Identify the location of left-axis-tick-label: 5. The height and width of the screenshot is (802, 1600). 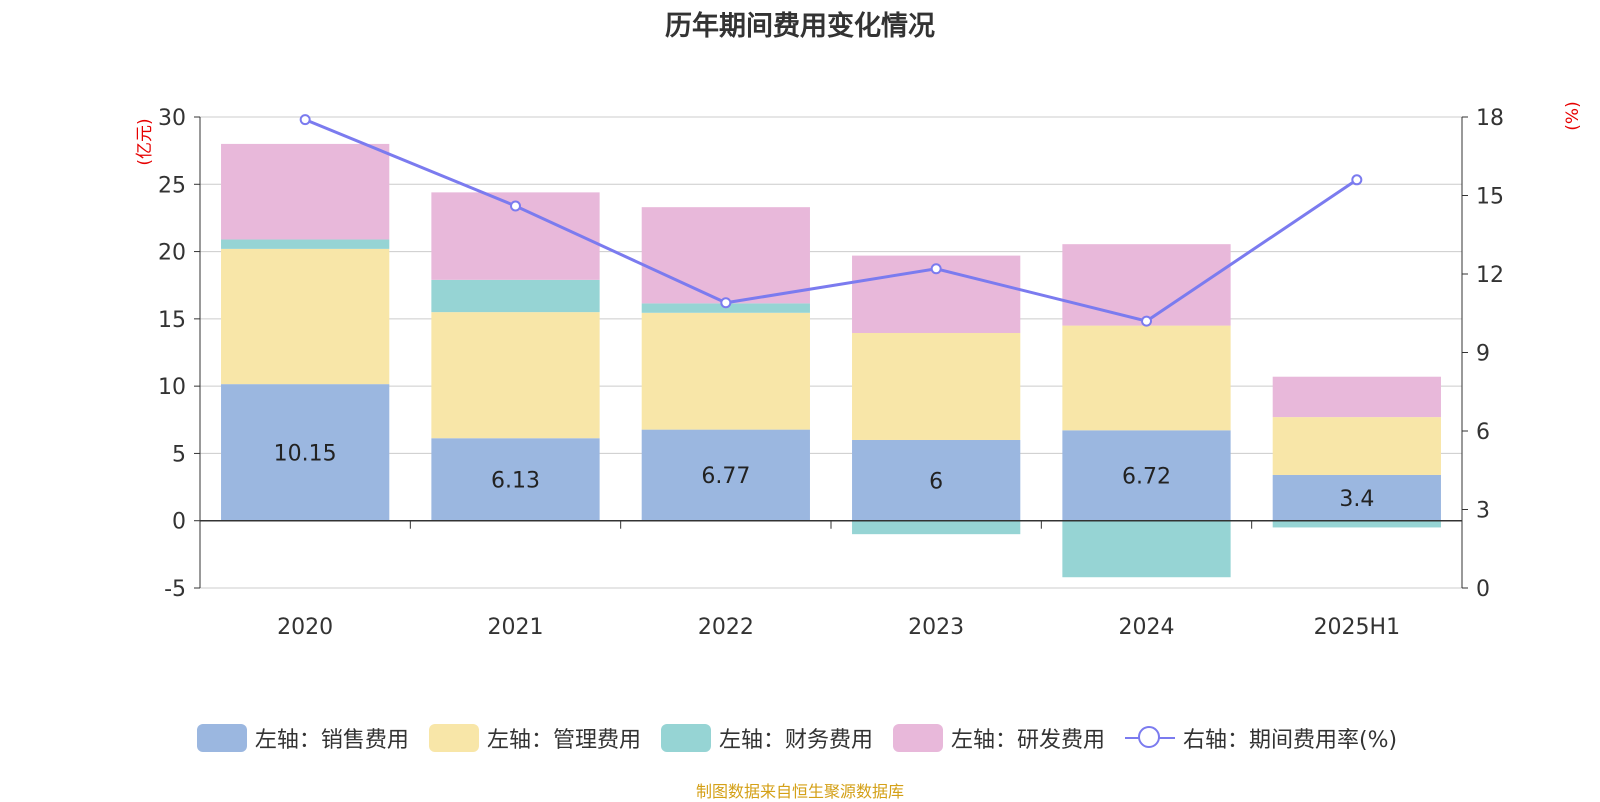
(179, 454).